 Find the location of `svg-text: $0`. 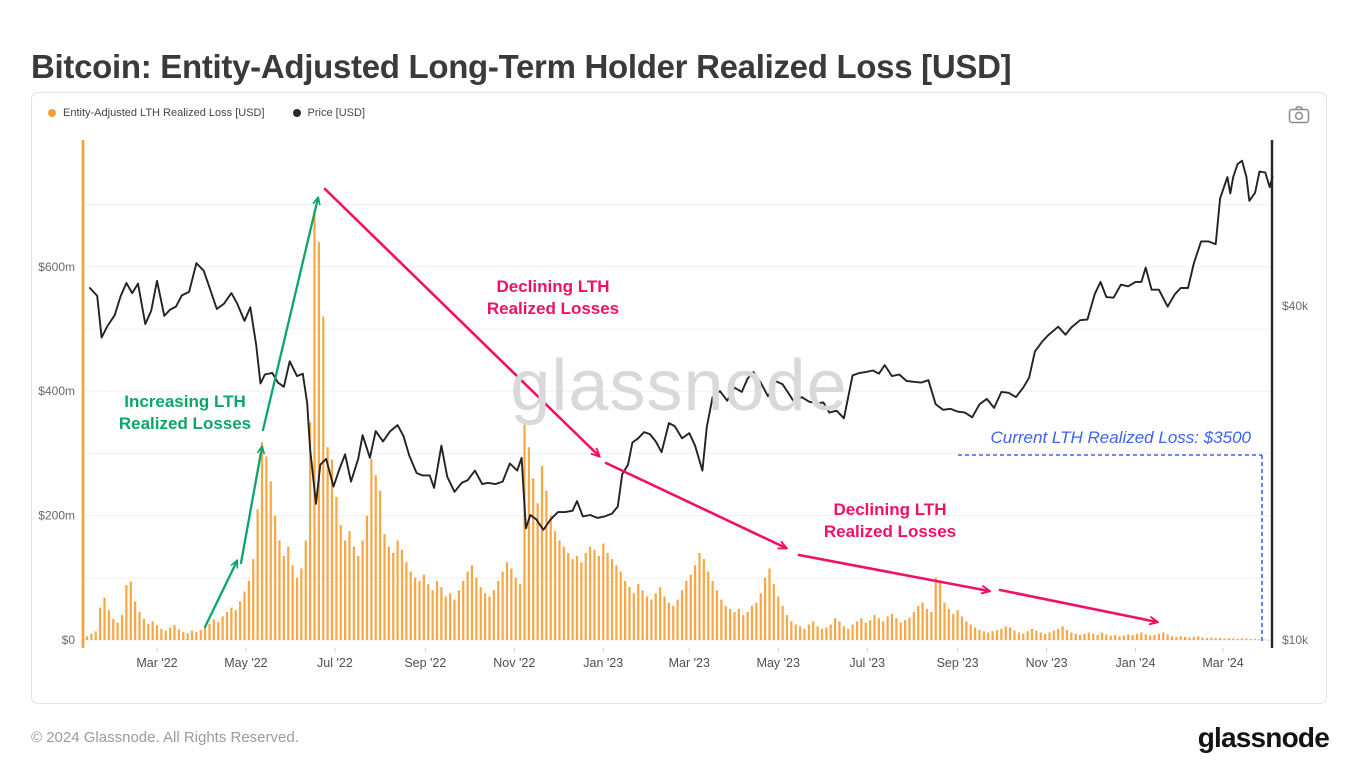

svg-text: $0 is located at coordinates (69, 640).